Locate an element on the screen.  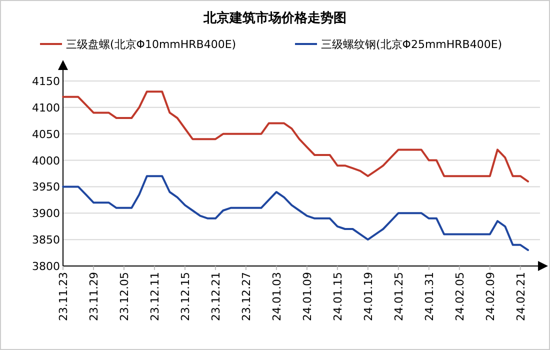
legend-label: 三级盘螺(北京Φ10mmHRB400E) is located at coordinates (151, 44).